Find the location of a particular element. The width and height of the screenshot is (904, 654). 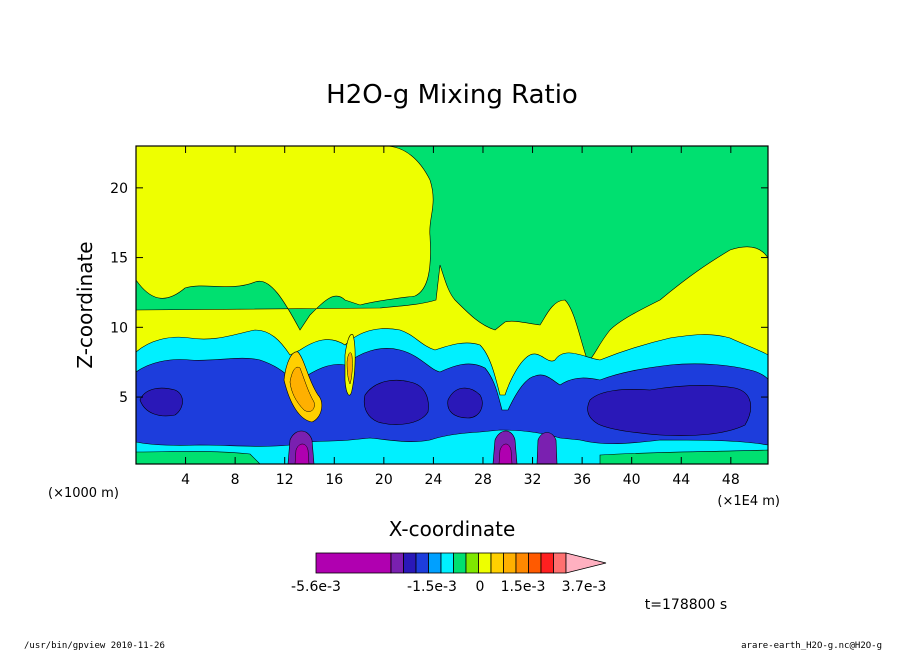

colorbar-label-4: 3.7e-3 is located at coordinates (584, 587).